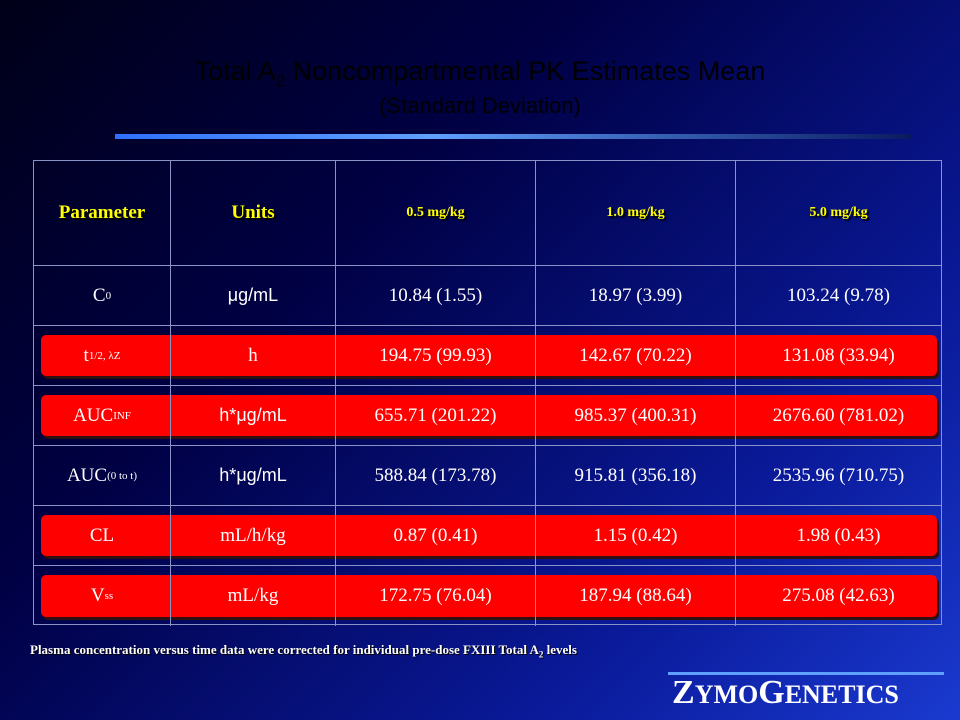 This screenshot has width=960, height=720. What do you see at coordinates (513, 136) in the screenshot?
I see `divider` at bounding box center [513, 136].